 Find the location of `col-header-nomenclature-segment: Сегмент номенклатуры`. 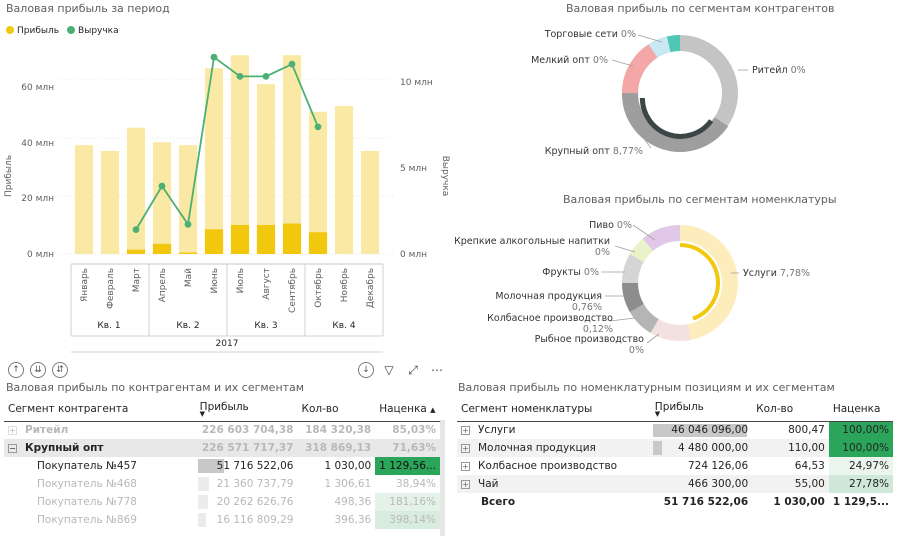

col-header-nomenclature-segment: Сегмент номенклатуры is located at coordinates (554, 409).